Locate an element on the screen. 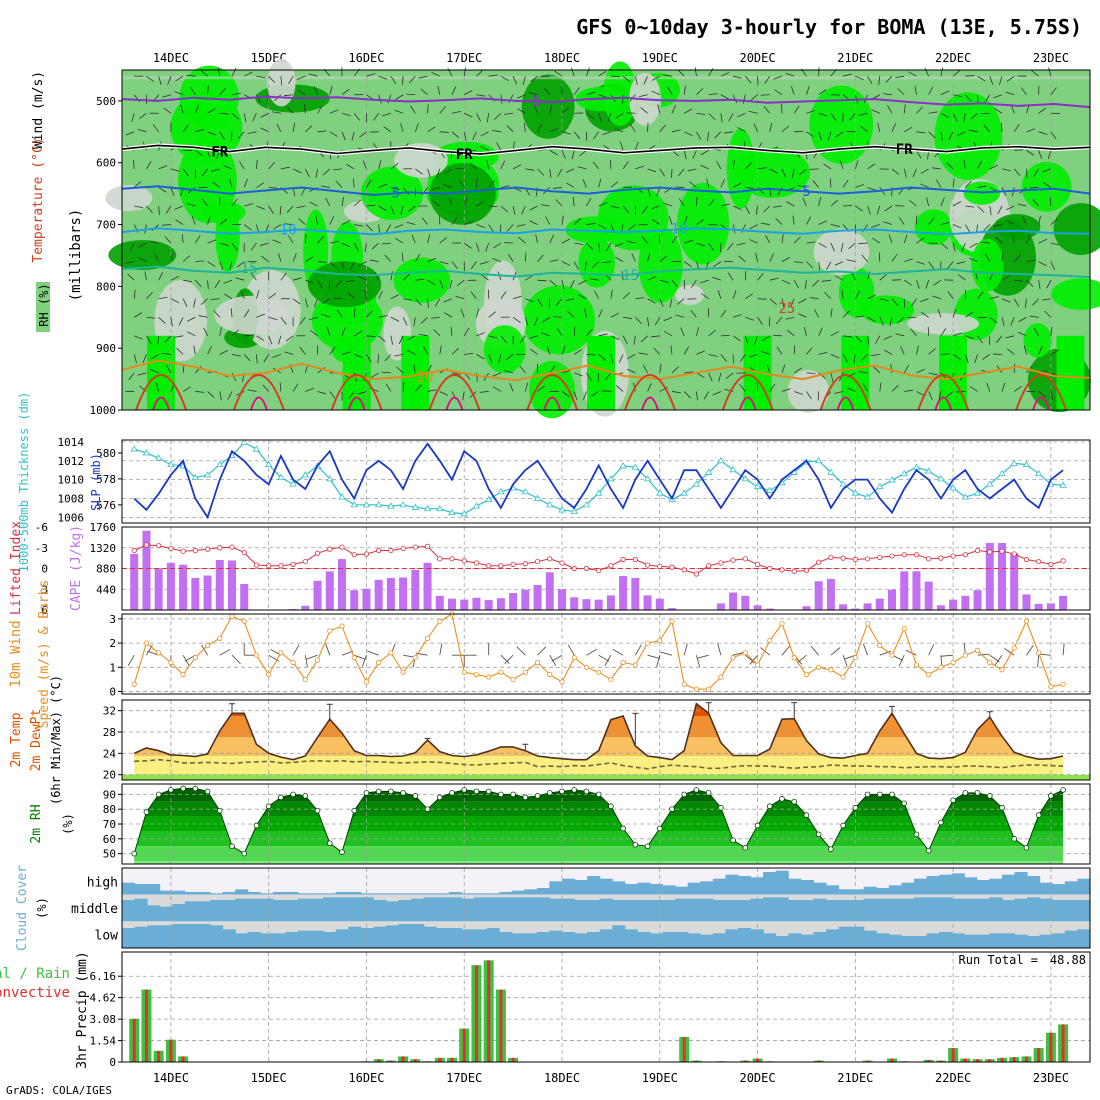  thickness-ylabel: 1000-500mb Thickness (dm) is located at coordinates (24, 482).